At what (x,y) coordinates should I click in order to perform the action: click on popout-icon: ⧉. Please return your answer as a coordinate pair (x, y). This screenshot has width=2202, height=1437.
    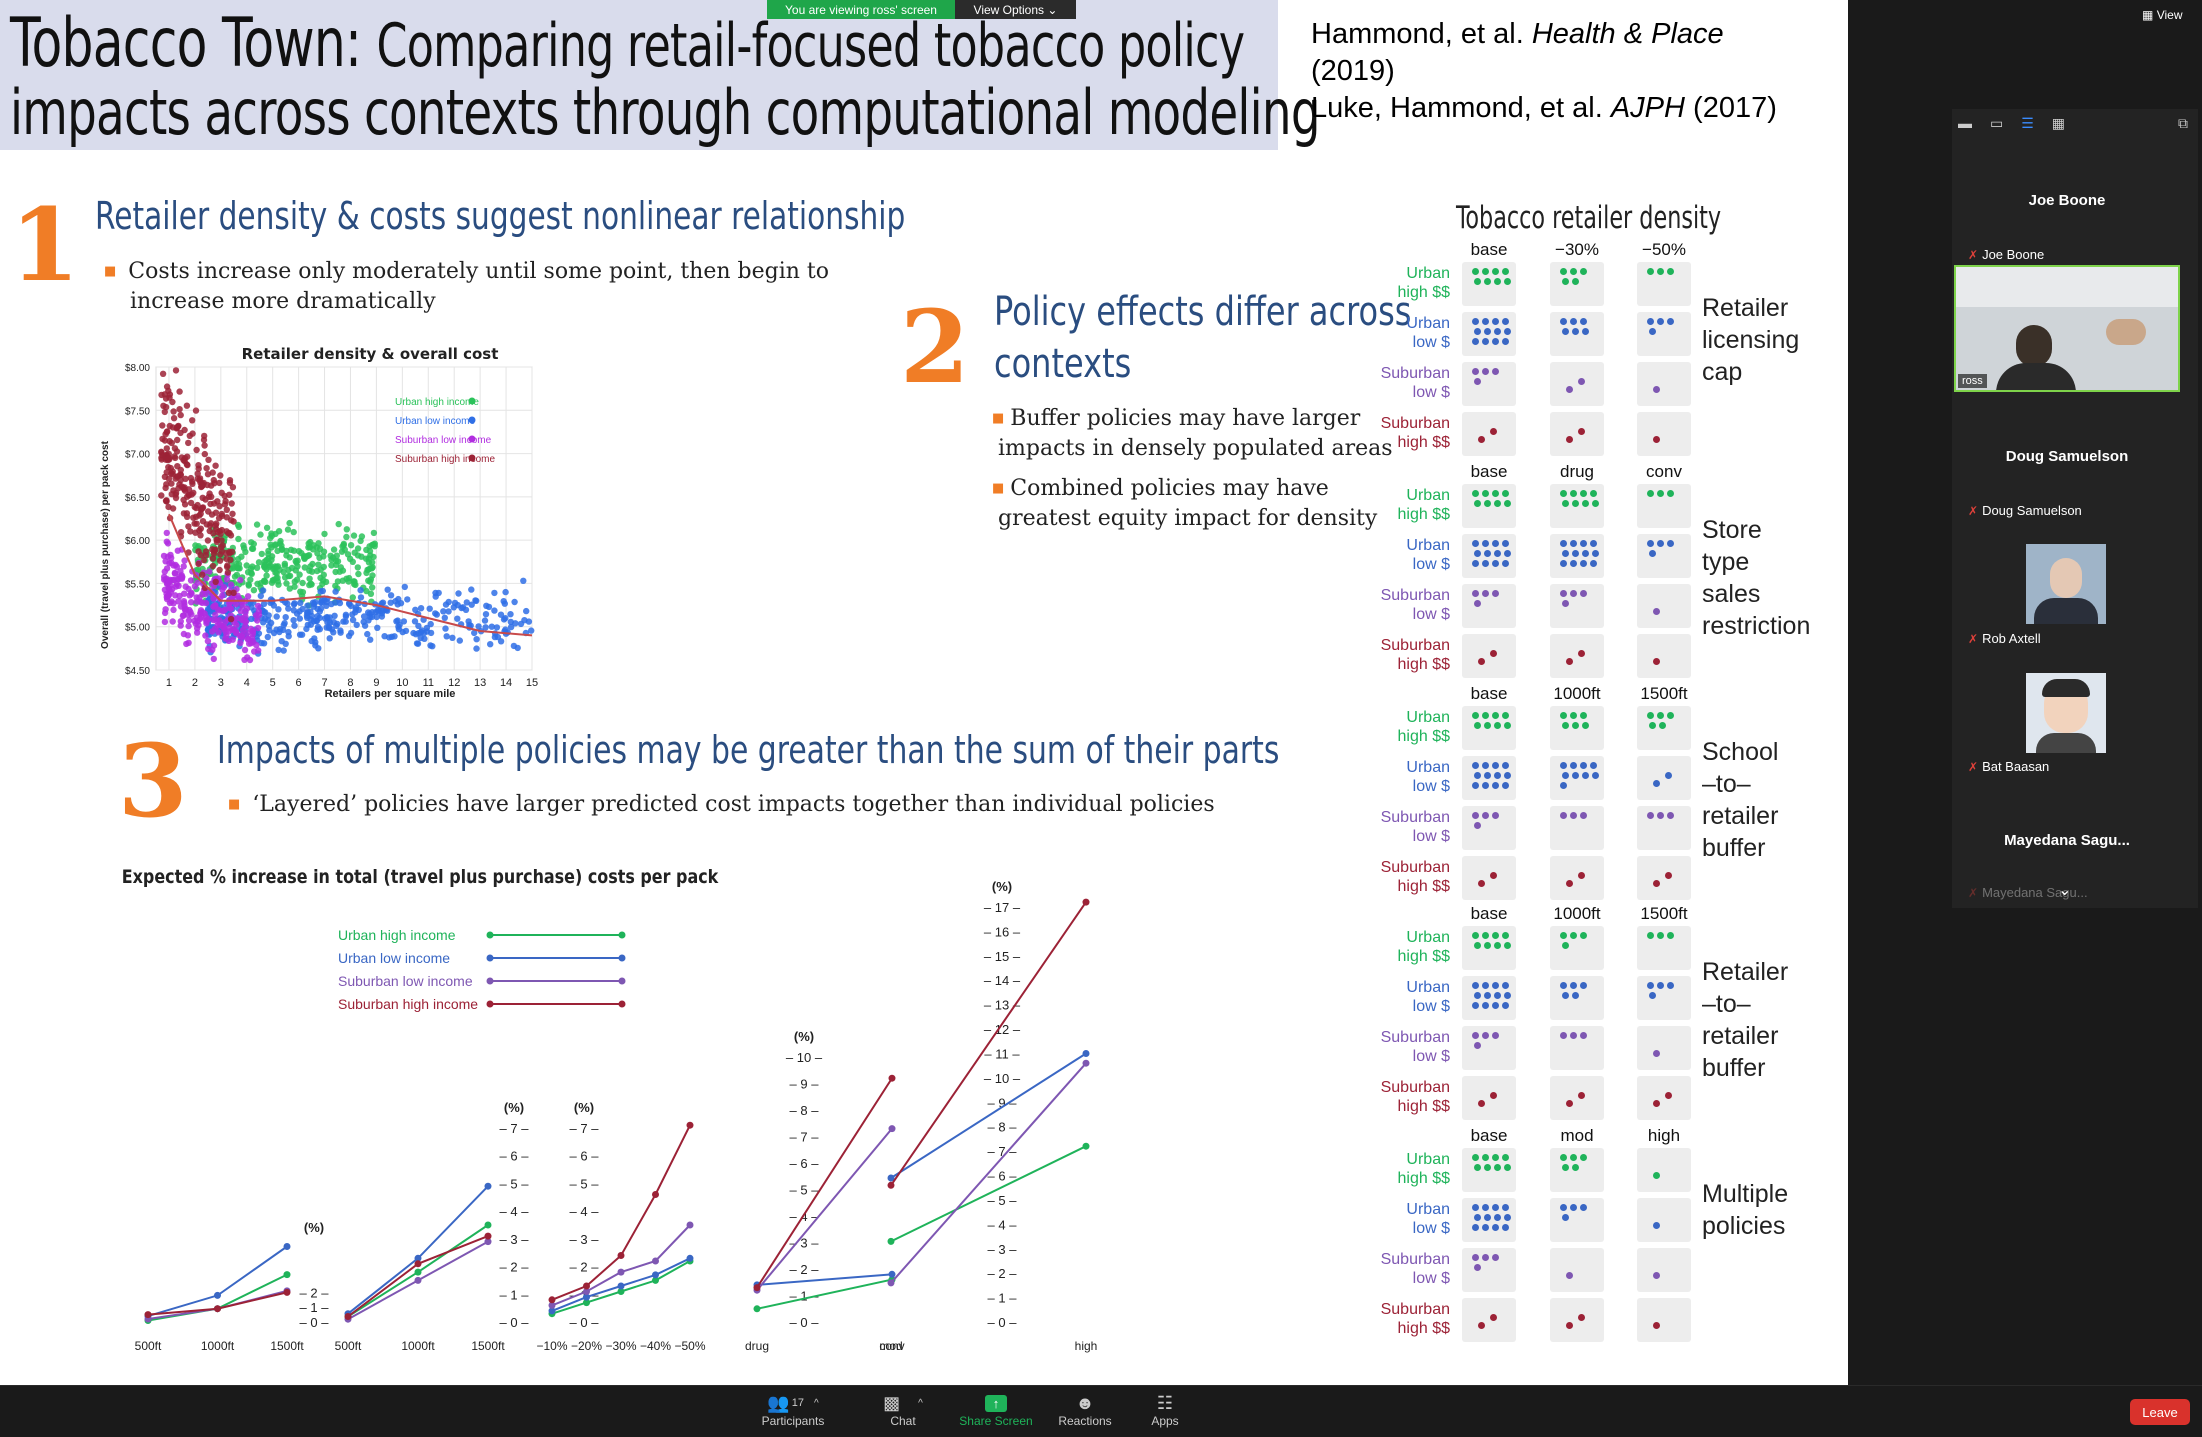
    Looking at the image, I should click on (2183, 123).